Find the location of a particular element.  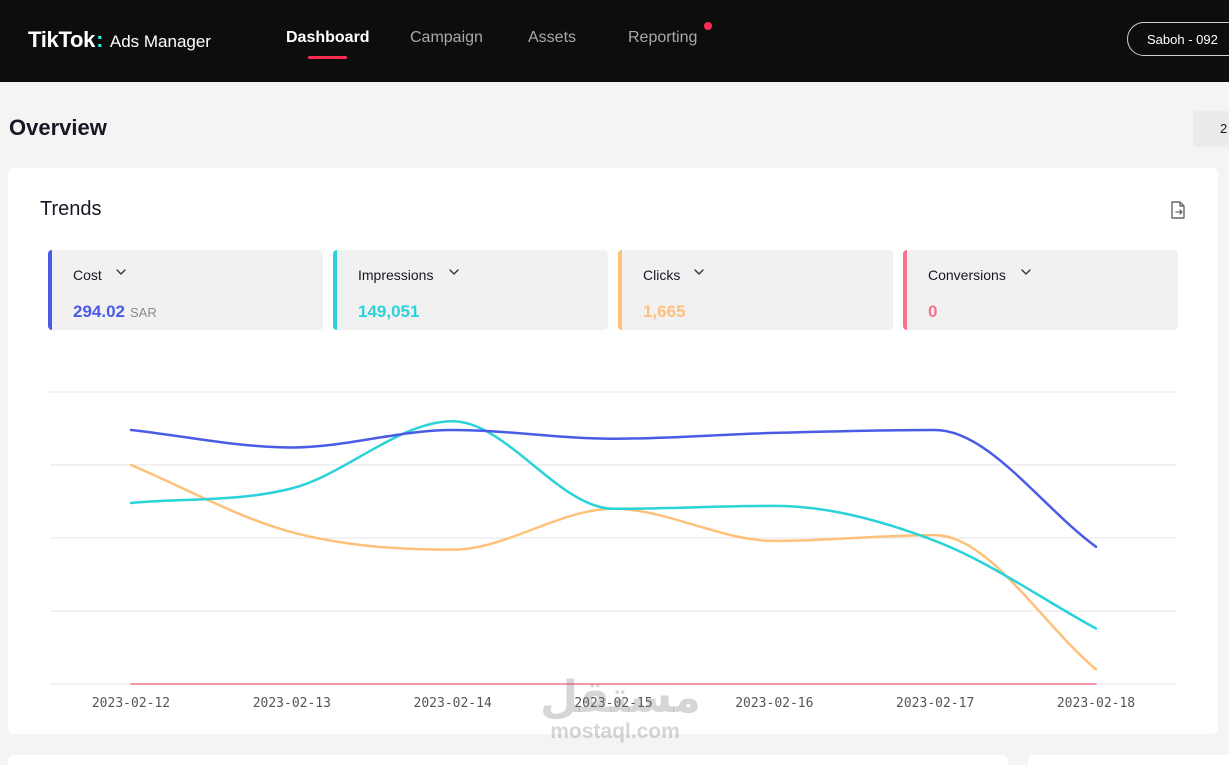

export-file-icon is located at coordinates (1178, 210).